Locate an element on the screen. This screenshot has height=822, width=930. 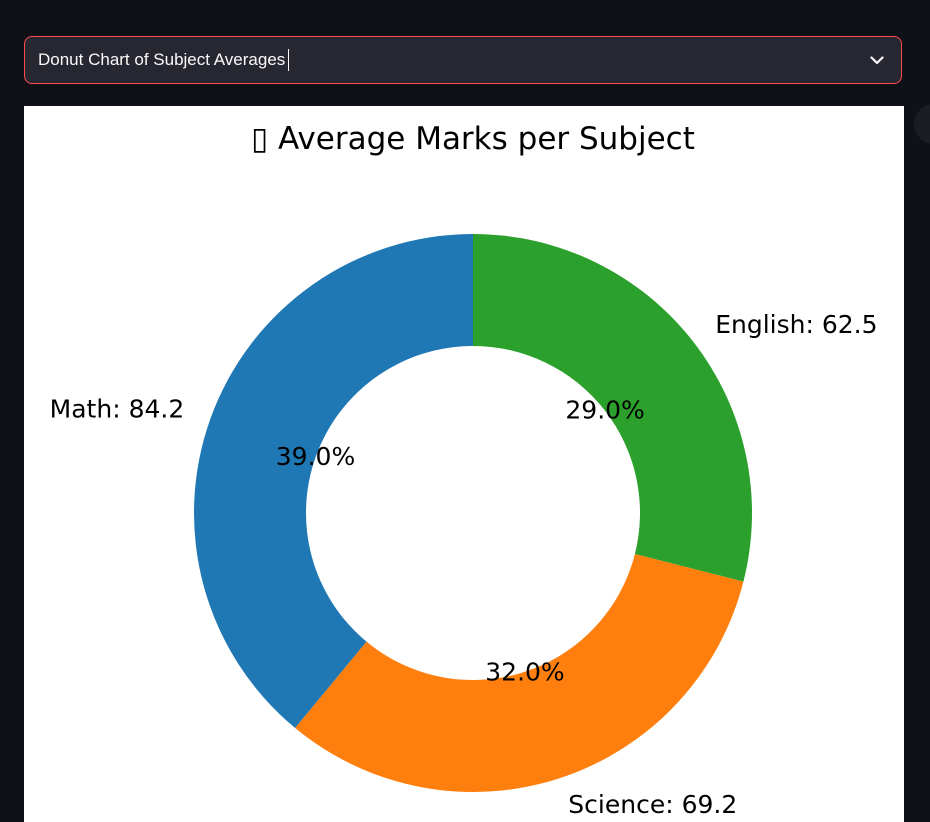
donut-slice-science is located at coordinates (519, 673).